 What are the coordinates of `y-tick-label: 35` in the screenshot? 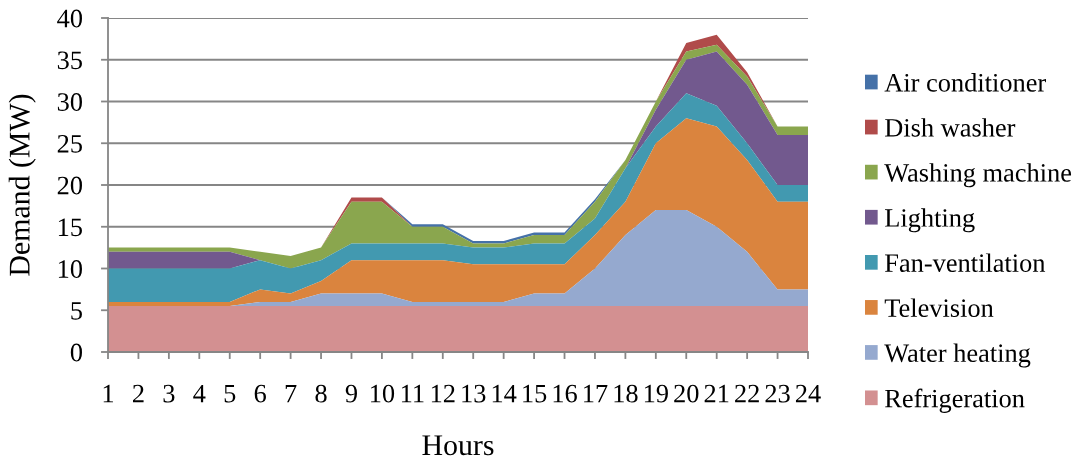 It's located at (69, 60).